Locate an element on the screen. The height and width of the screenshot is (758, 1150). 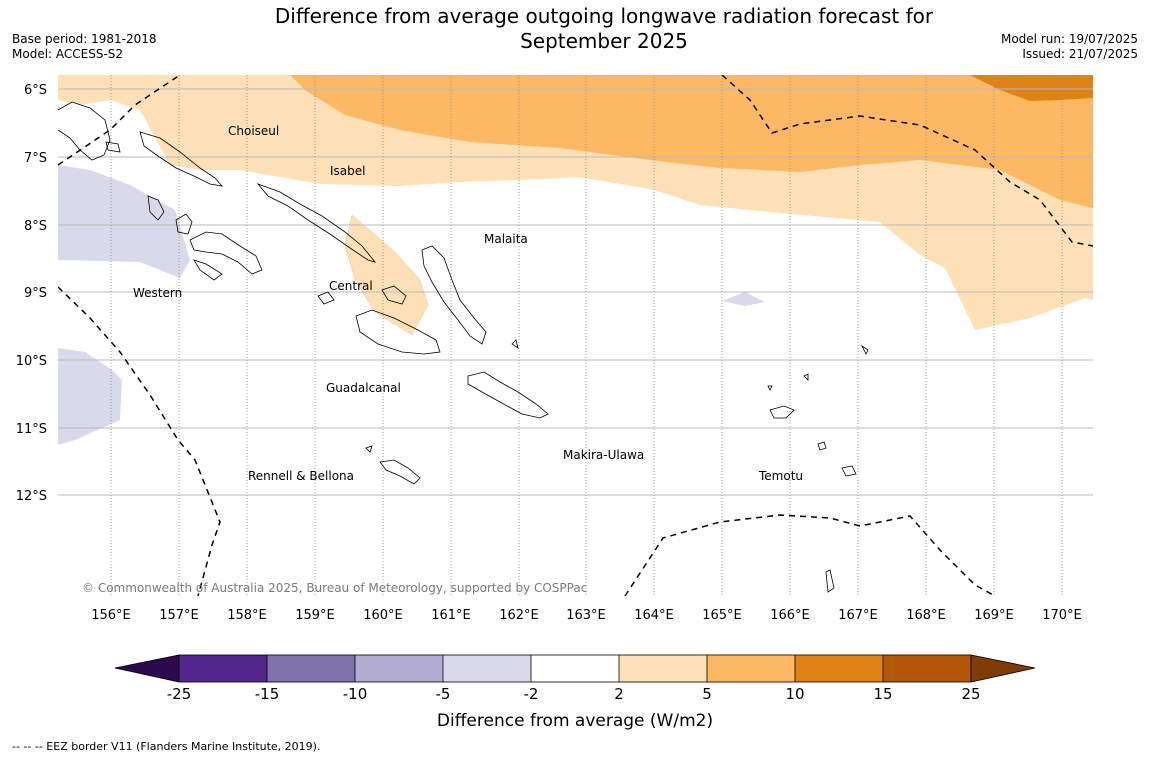
label-malaita: Malaita is located at coordinates (506, 239).